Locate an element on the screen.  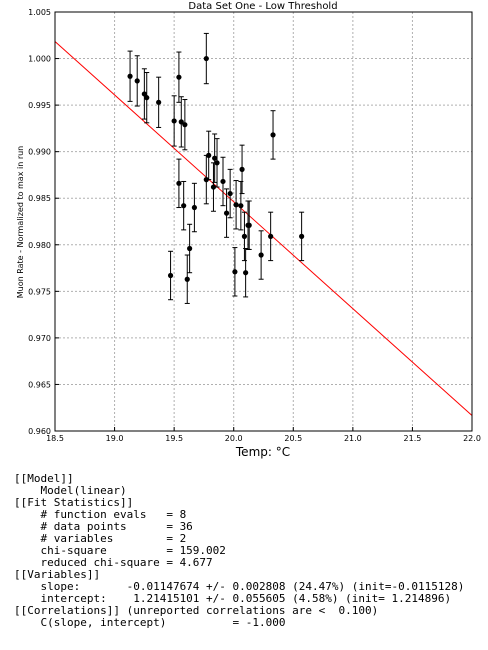
x-tick-label: 20.0 is located at coordinates (234, 438).